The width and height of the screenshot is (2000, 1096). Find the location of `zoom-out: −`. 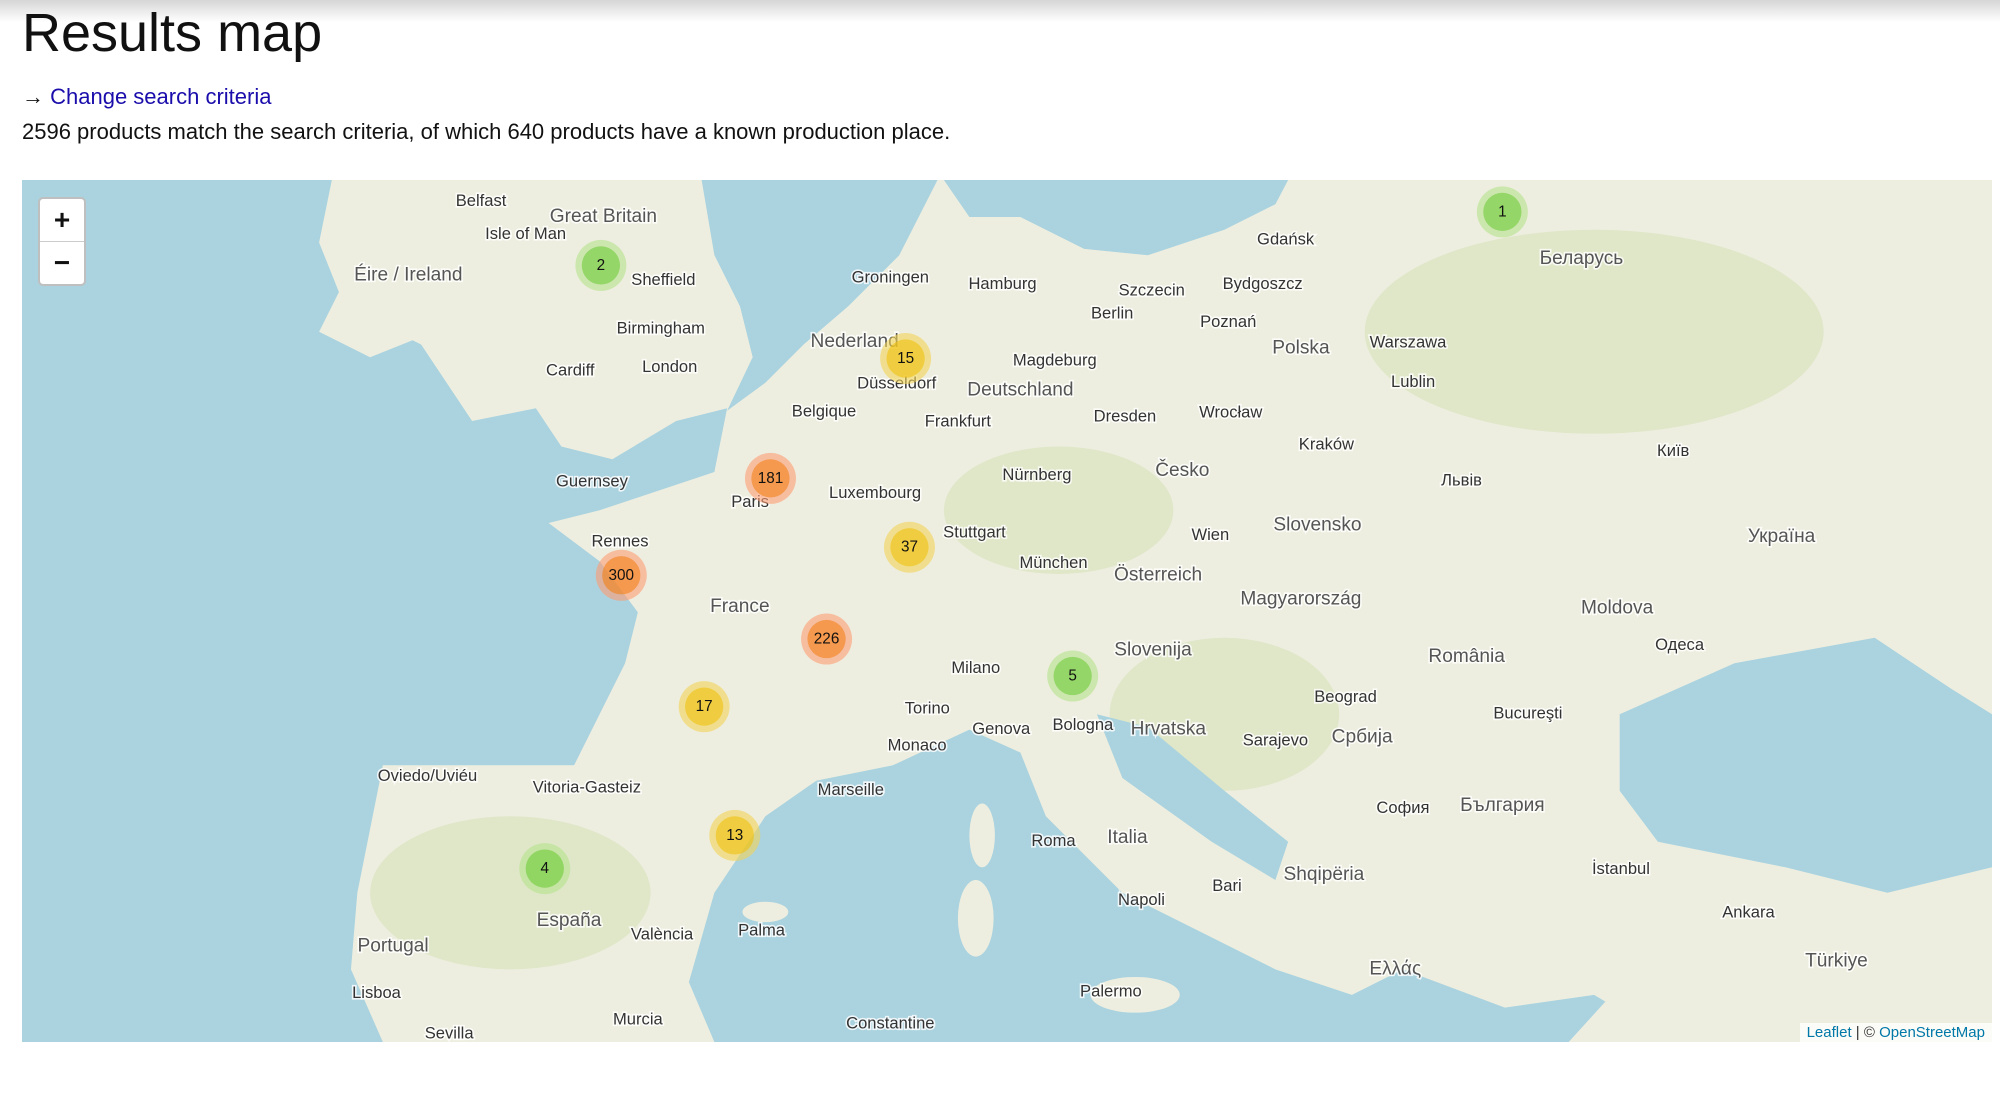

zoom-out: − is located at coordinates (62, 262).